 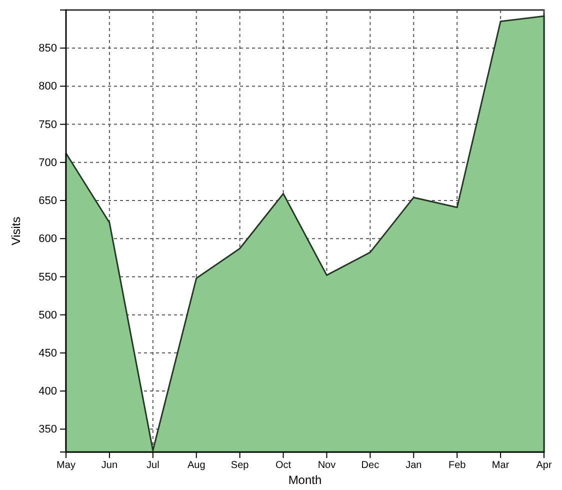 What do you see at coordinates (47, 48) in the screenshot?
I see `y-tick-label: 850` at bounding box center [47, 48].